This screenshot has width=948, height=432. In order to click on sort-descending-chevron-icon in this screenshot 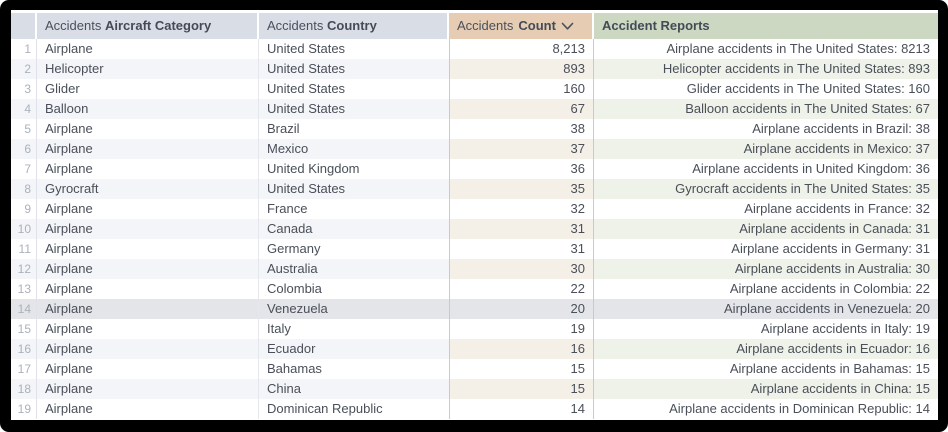, I will do `click(567, 27)`.